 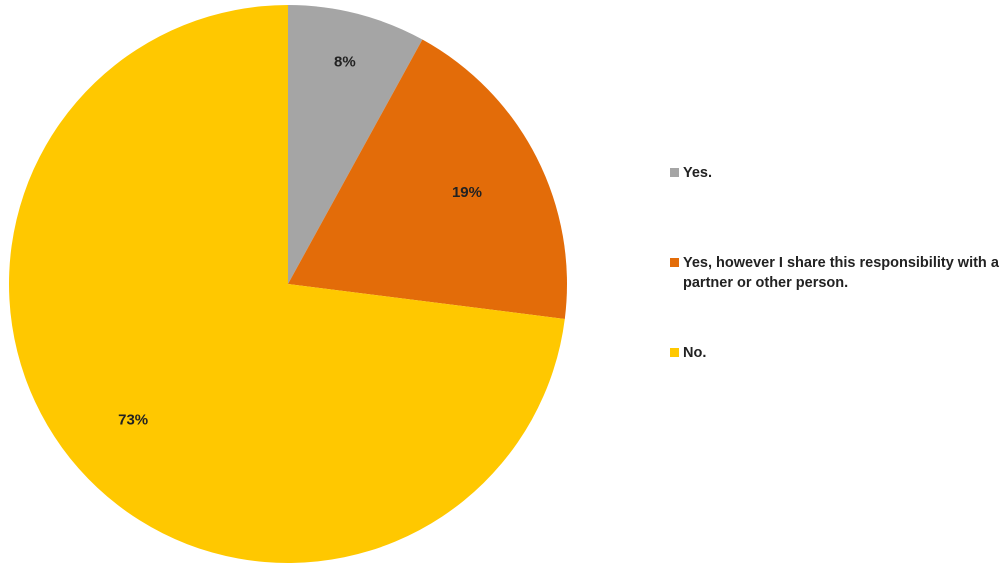 What do you see at coordinates (355, 144) in the screenshot?
I see `pie-slice-yes` at bounding box center [355, 144].